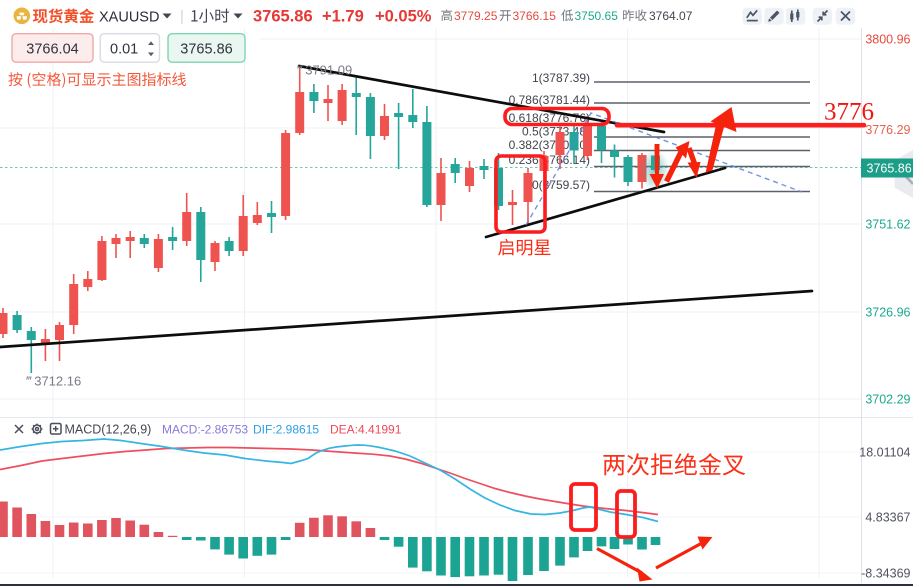 This screenshot has width=913, height=586. What do you see at coordinates (535, 16) in the screenshot?
I see `svg-text: 3766.15` at bounding box center [535, 16].